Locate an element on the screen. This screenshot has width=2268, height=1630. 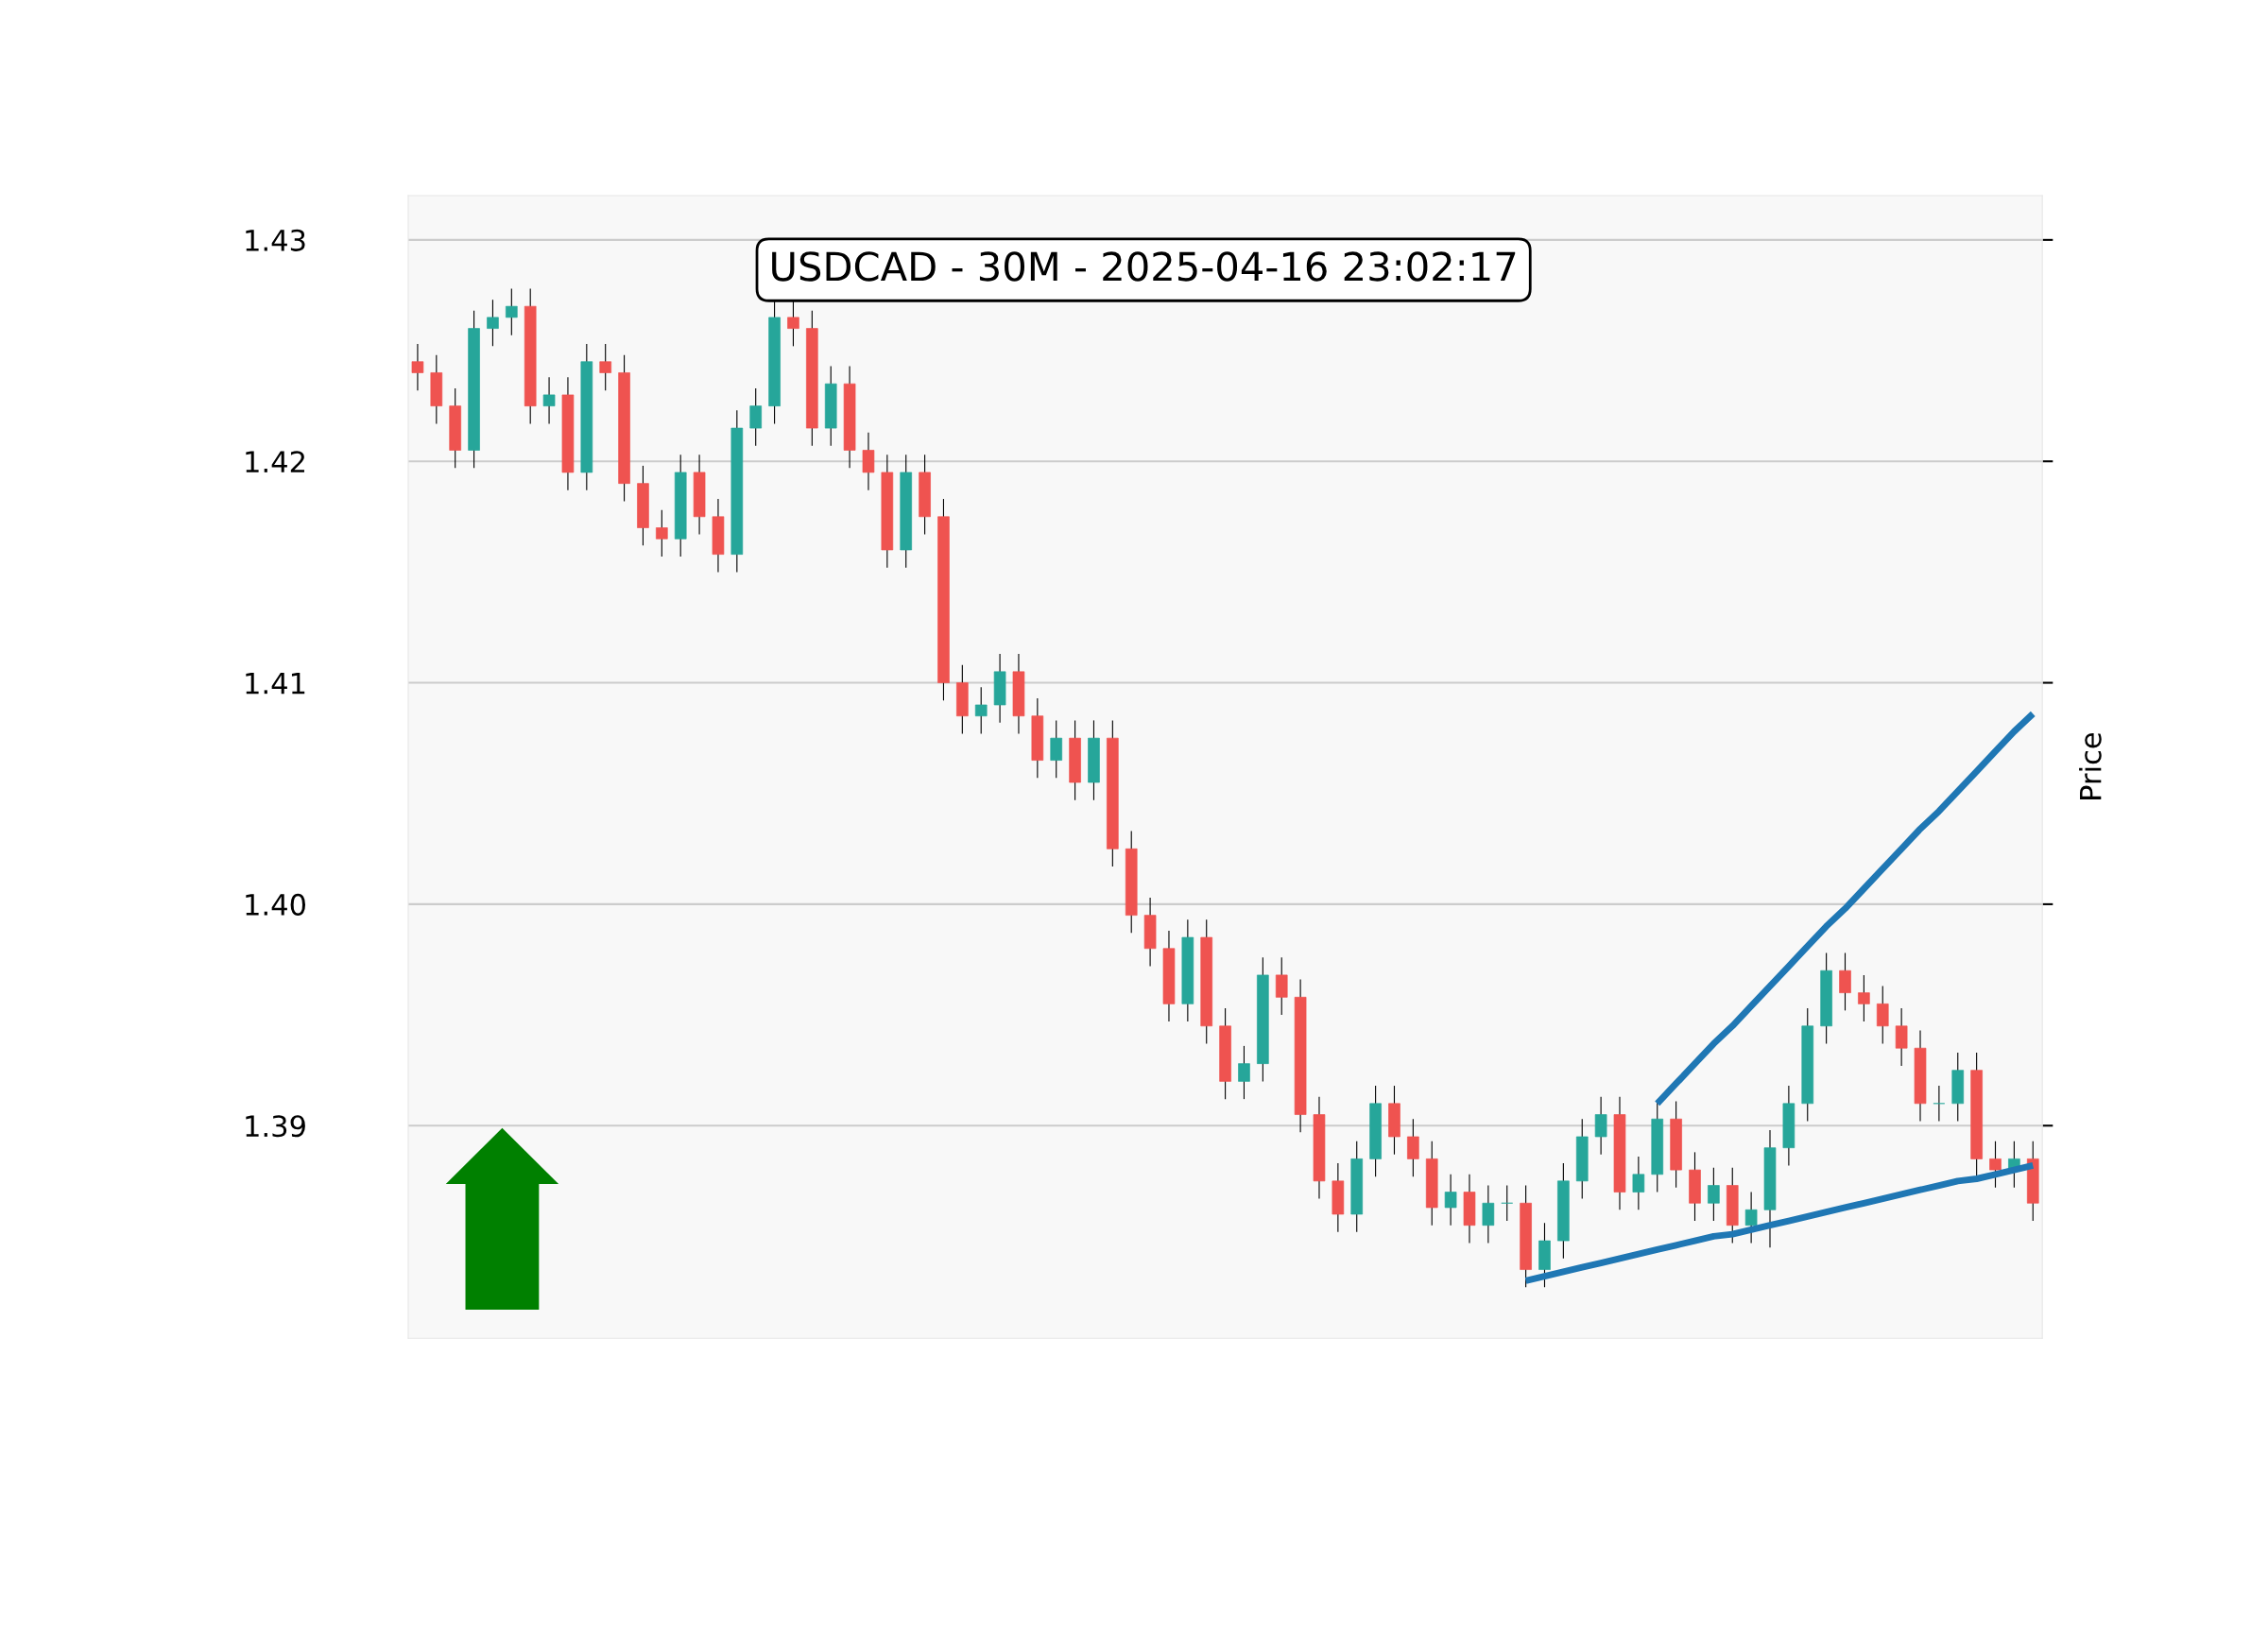
y-tick-label: 1.40 is located at coordinates (276, 905).